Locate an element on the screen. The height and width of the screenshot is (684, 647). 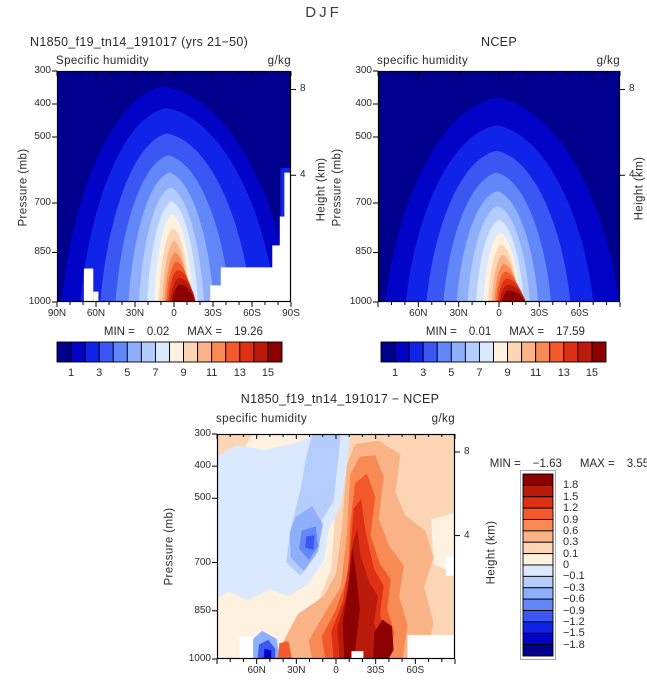
ncep-min-label: MIN = is located at coordinates (441, 332).